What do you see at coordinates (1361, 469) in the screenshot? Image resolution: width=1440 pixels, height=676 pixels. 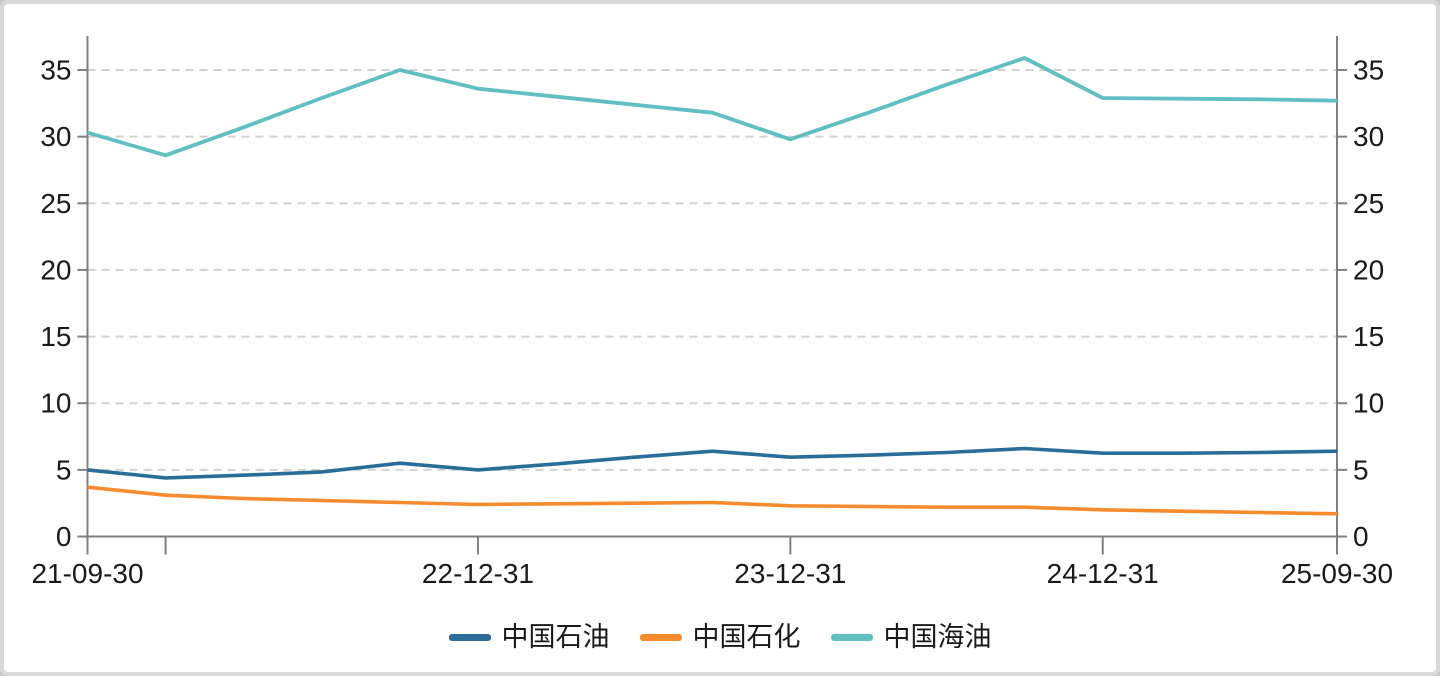 I see `y-axis-label-right: 5` at bounding box center [1361, 469].